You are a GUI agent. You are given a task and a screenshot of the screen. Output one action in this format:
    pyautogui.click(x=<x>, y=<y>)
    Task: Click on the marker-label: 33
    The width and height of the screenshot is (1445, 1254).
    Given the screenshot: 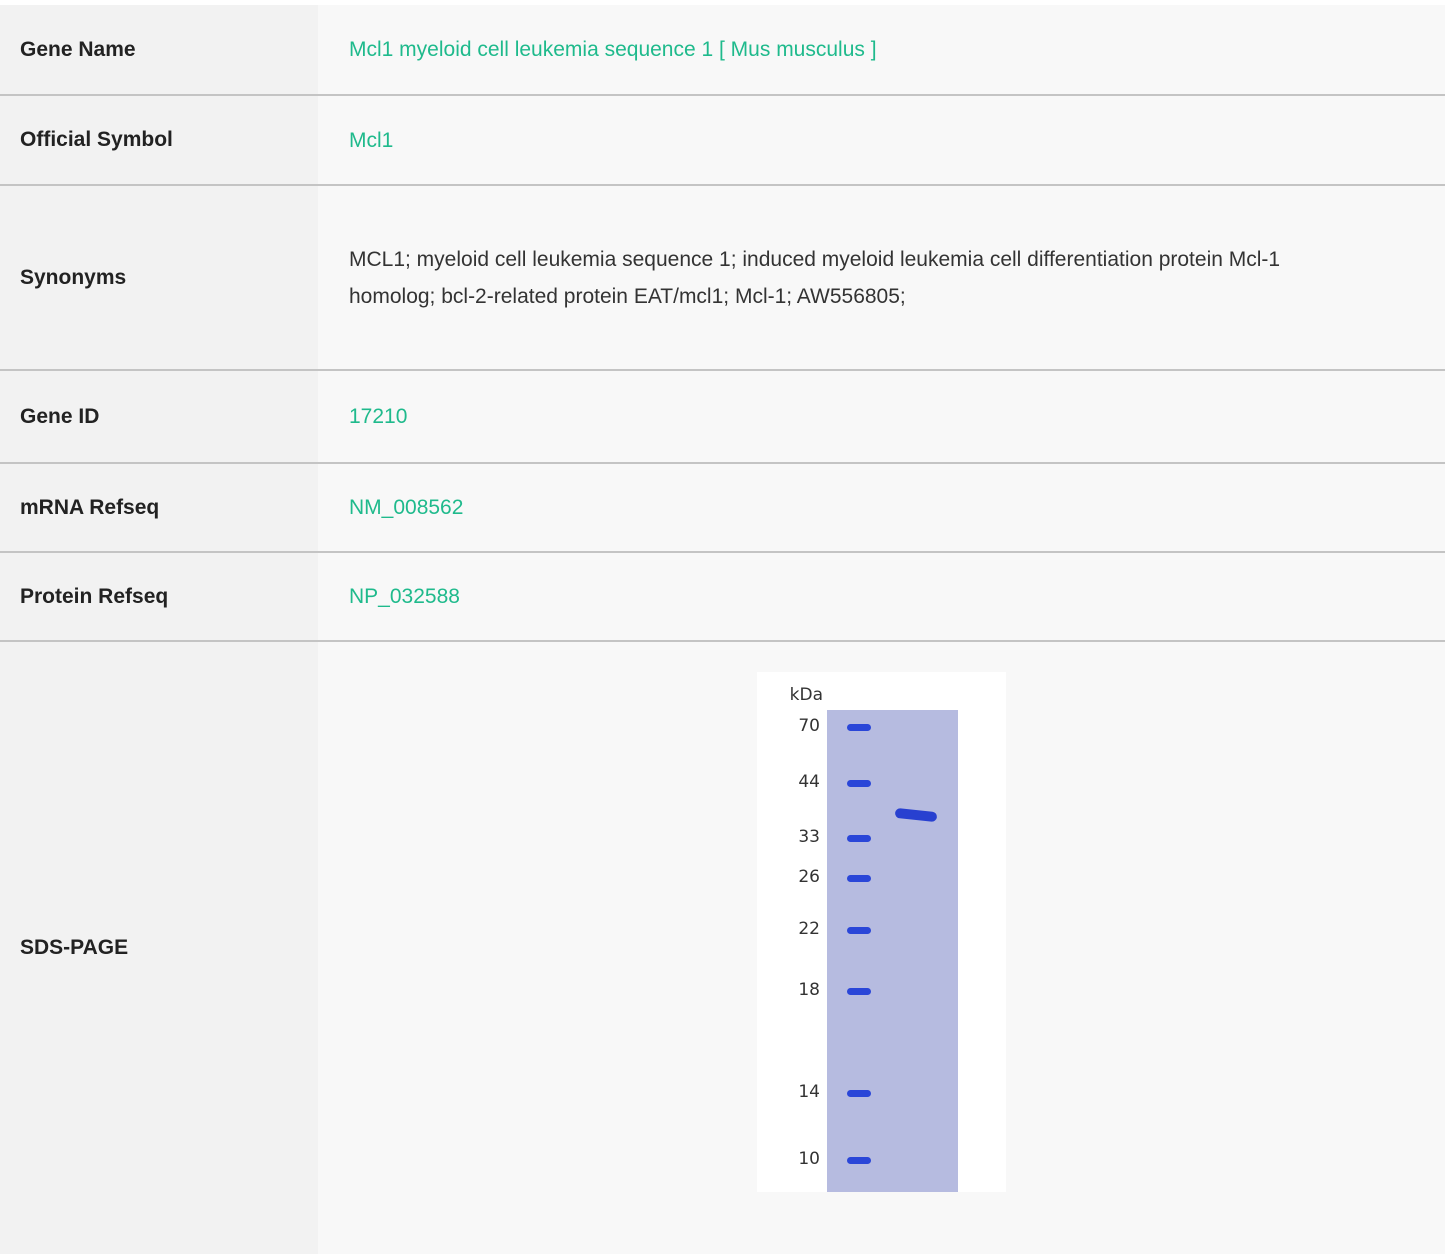 What is the action you would take?
    pyautogui.click(x=809, y=837)
    